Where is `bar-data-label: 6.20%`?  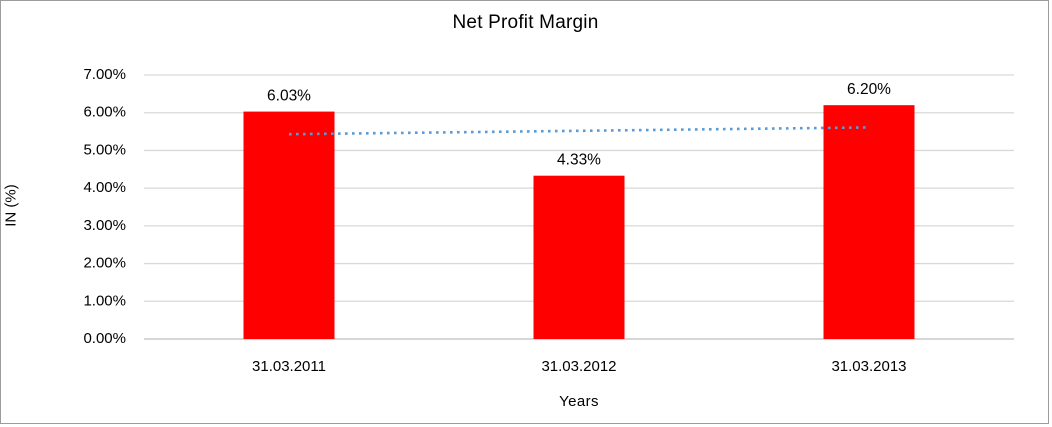
bar-data-label: 6.20% is located at coordinates (869, 89).